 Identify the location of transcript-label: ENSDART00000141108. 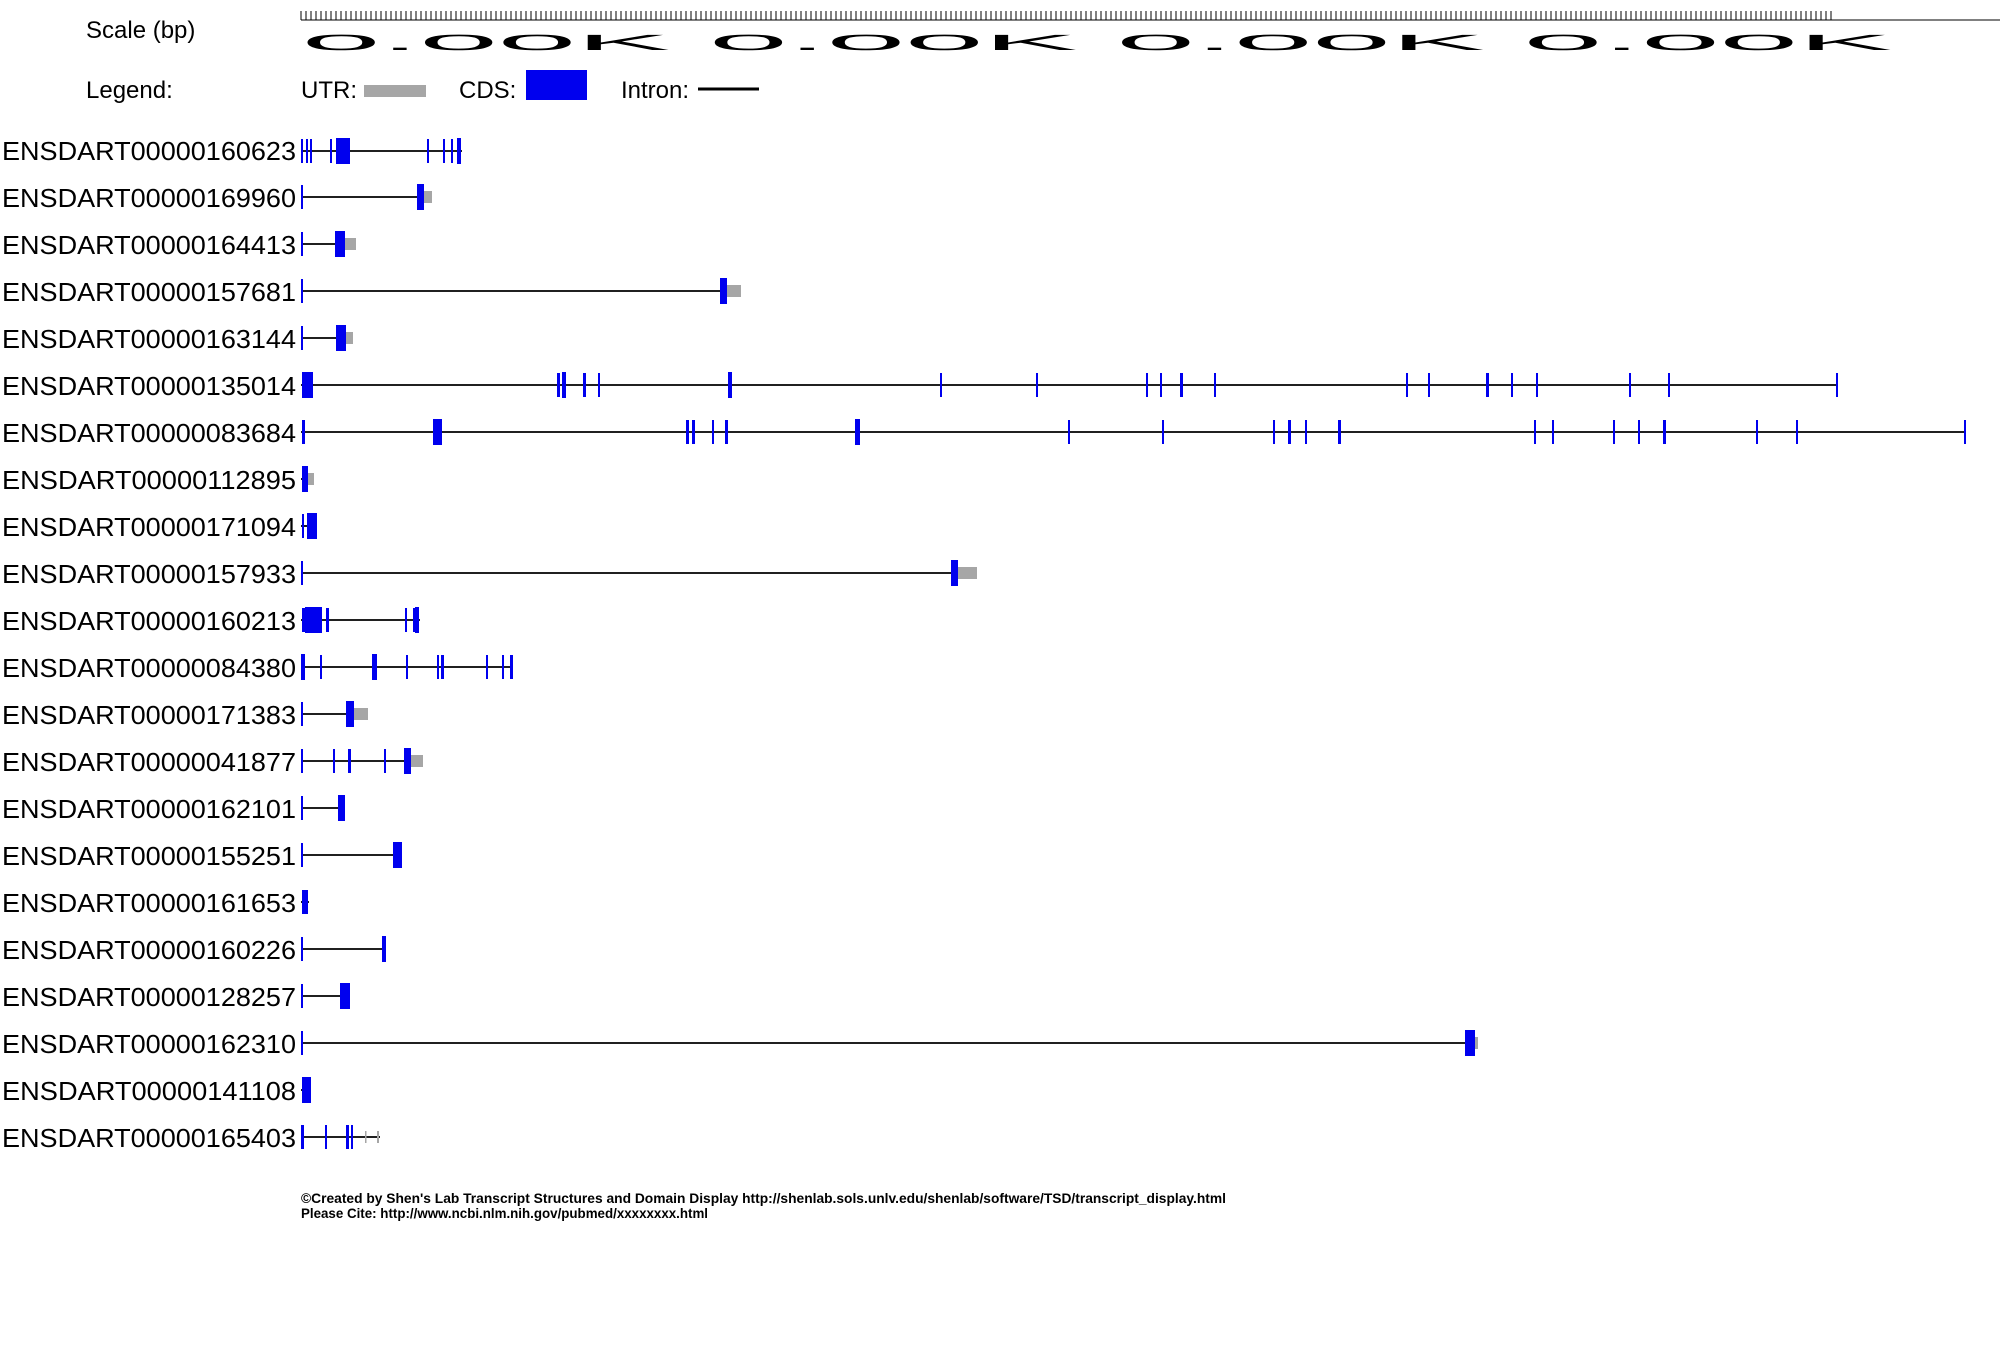
(149, 1091).